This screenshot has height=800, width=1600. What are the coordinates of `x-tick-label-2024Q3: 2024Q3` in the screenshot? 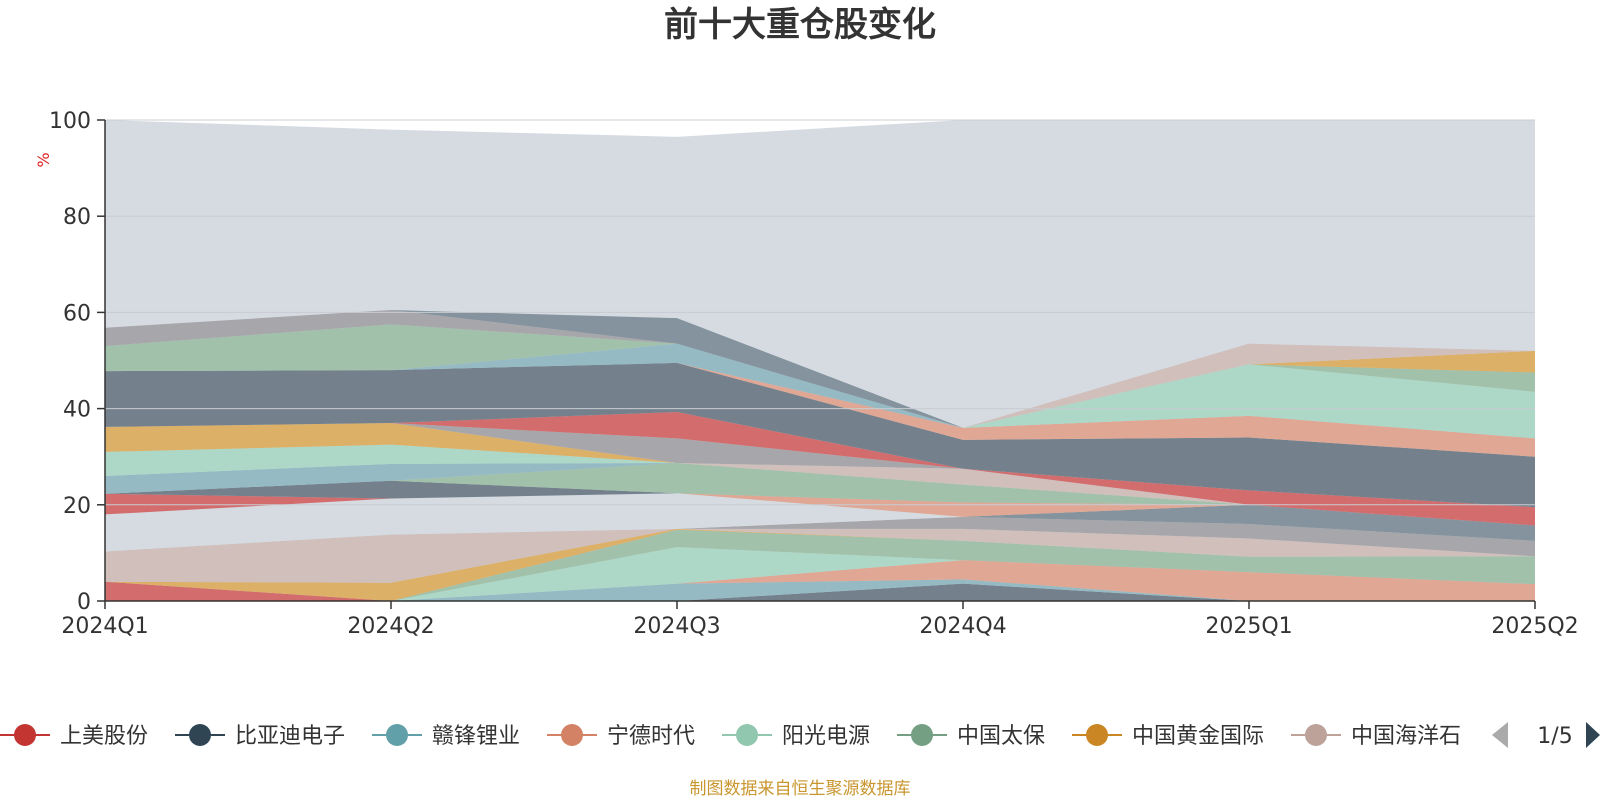 It's located at (676, 626).